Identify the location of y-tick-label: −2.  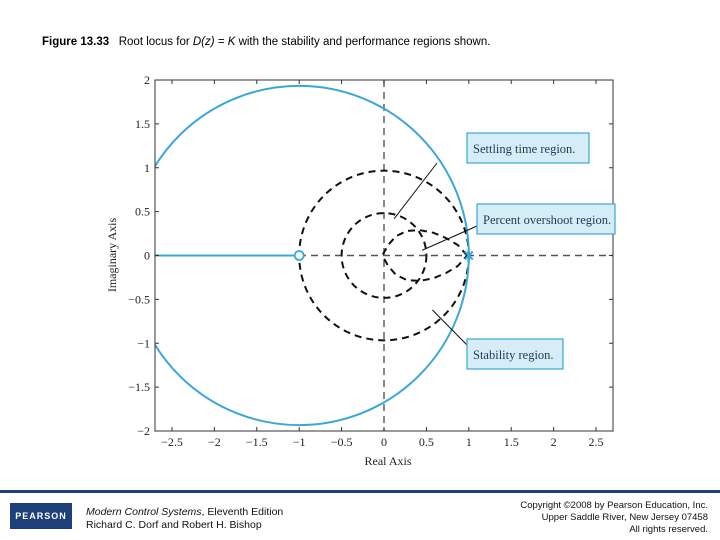
(143, 431).